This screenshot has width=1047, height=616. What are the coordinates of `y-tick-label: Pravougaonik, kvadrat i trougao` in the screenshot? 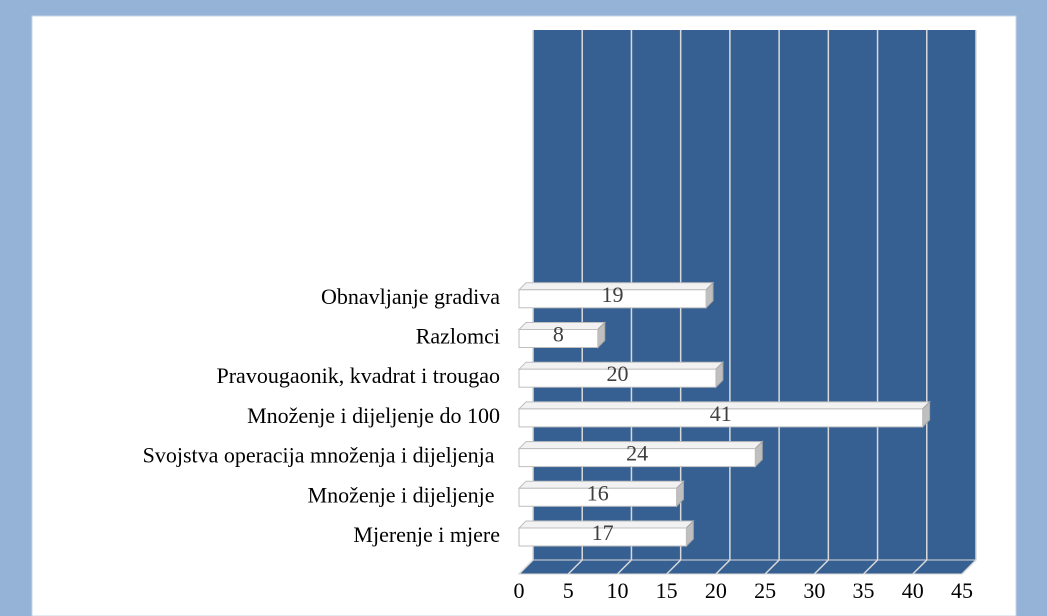 It's located at (359, 375).